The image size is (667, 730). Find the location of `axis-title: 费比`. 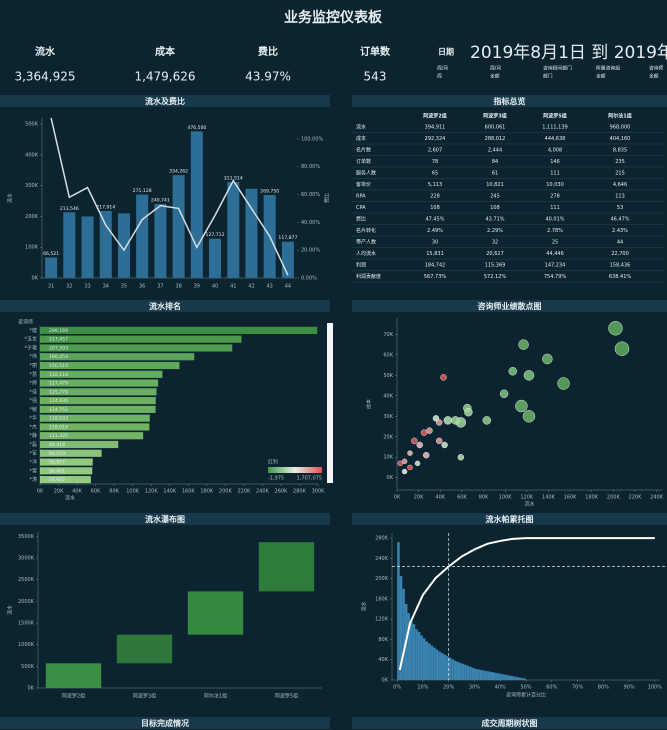

axis-title: 费比 is located at coordinates (327, 198).